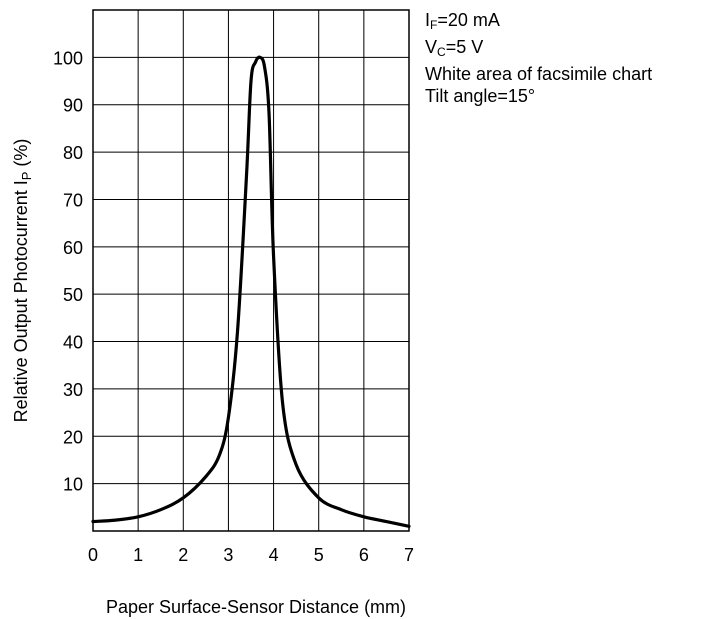 Image resolution: width=714 pixels, height=619 pixels. Describe the element at coordinates (73, 248) in the screenshot. I see `y-tick-label: 60` at that location.